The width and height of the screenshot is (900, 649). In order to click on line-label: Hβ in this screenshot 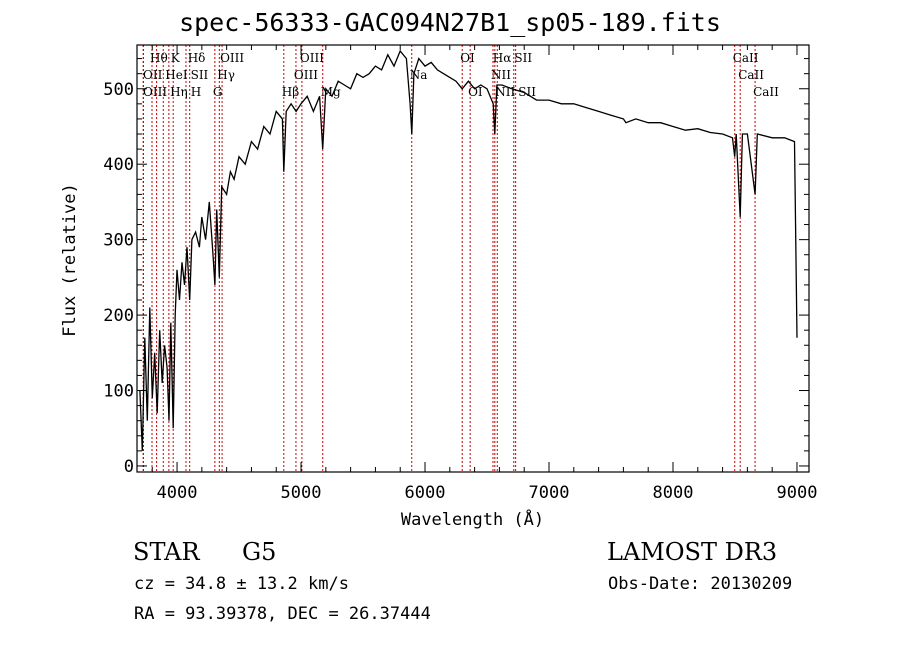, I will do `click(290, 92)`.